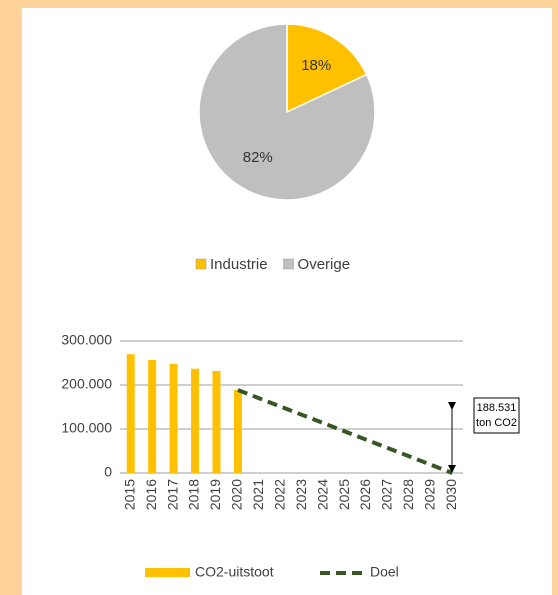 The width and height of the screenshot is (558, 595). I want to click on x-tick-label: 2019, so click(215, 494).